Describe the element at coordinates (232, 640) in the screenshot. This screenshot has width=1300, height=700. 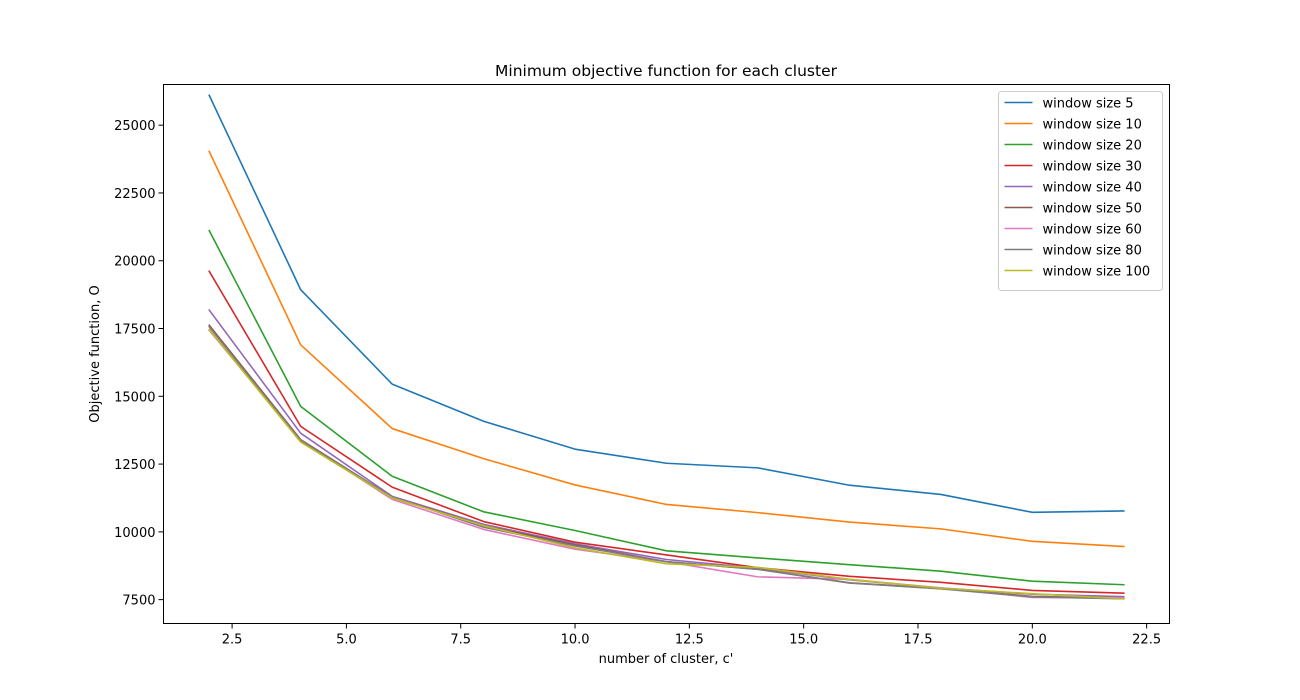
I see `x-tick-label: 2.5` at that location.